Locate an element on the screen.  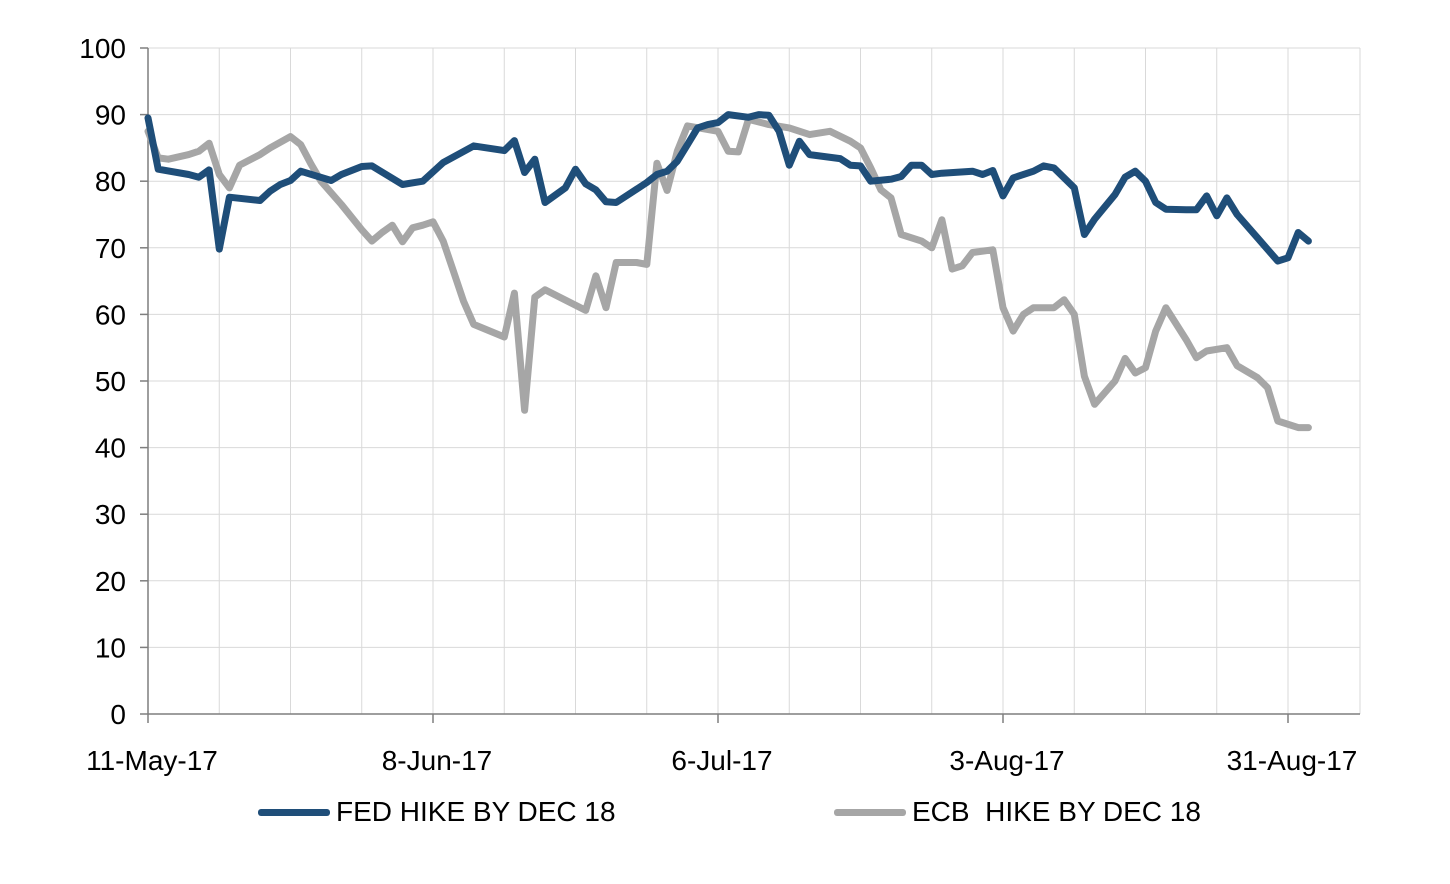
legend-item-ecb: ECB HIKE BY DEC 18 is located at coordinates (1017, 812).